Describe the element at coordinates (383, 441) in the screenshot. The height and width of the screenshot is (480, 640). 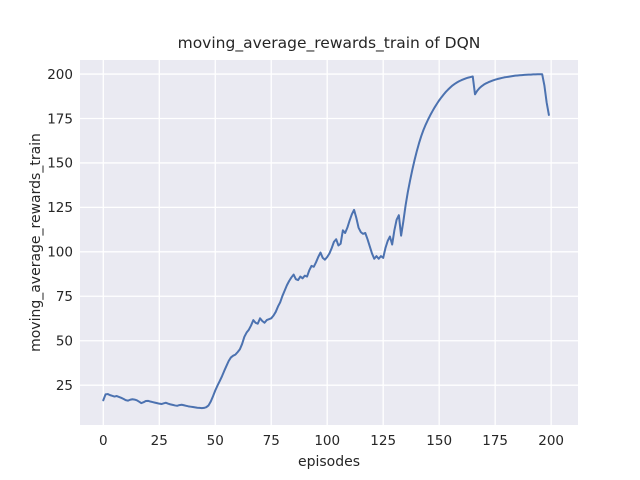
I see `x-tick-label: 125` at that location.